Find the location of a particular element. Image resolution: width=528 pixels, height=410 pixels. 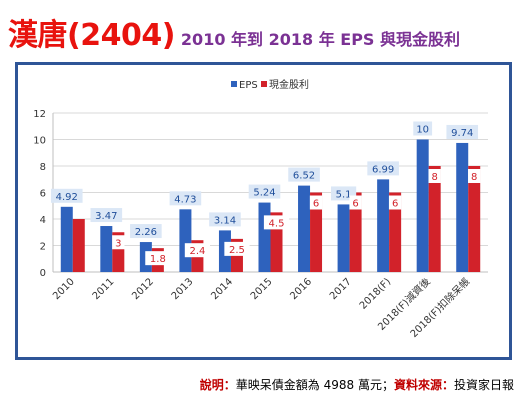

dividend-data-label: 3 is located at coordinates (118, 243).